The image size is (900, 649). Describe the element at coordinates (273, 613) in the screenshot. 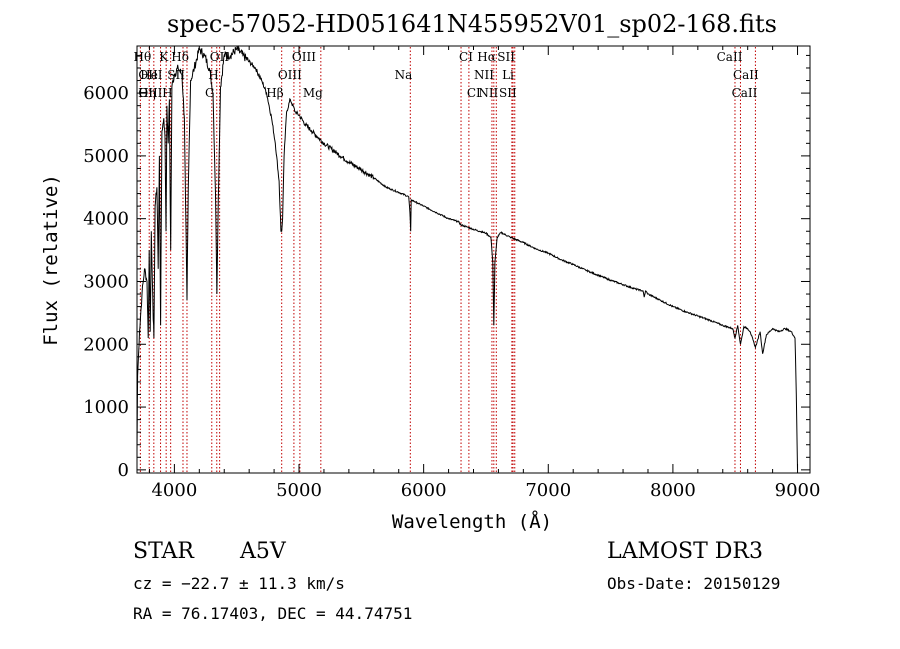

I see `sky-coordinates: RA = 76.17403, DEC = 44.74751` at that location.